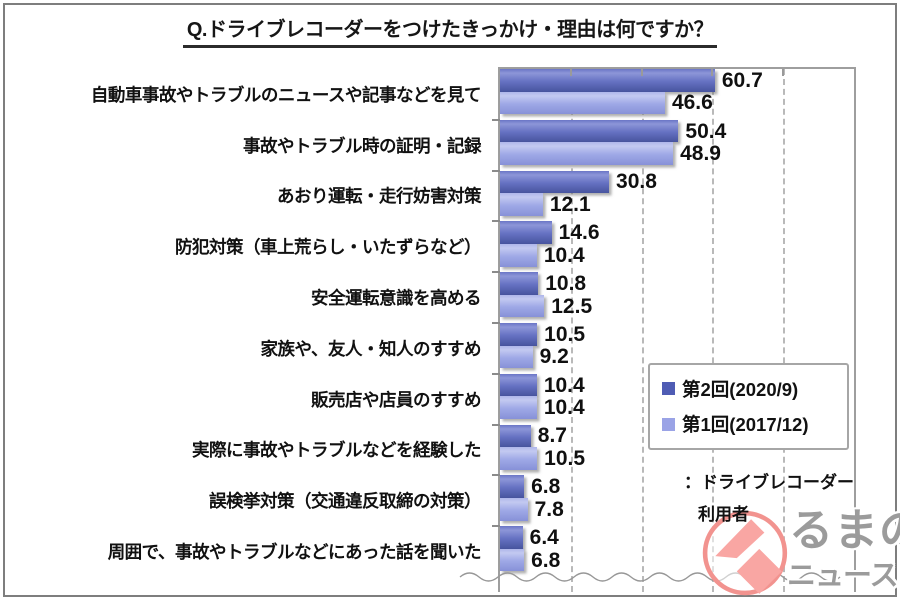 The image size is (900, 600). Describe the element at coordinates (677, 458) in the screenshot. I see `bar-row: 10.5` at that location.